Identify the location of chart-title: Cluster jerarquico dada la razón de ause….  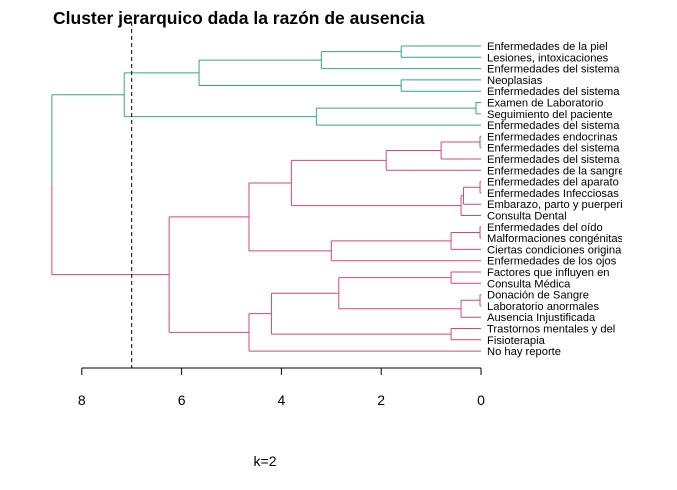
(239, 18).